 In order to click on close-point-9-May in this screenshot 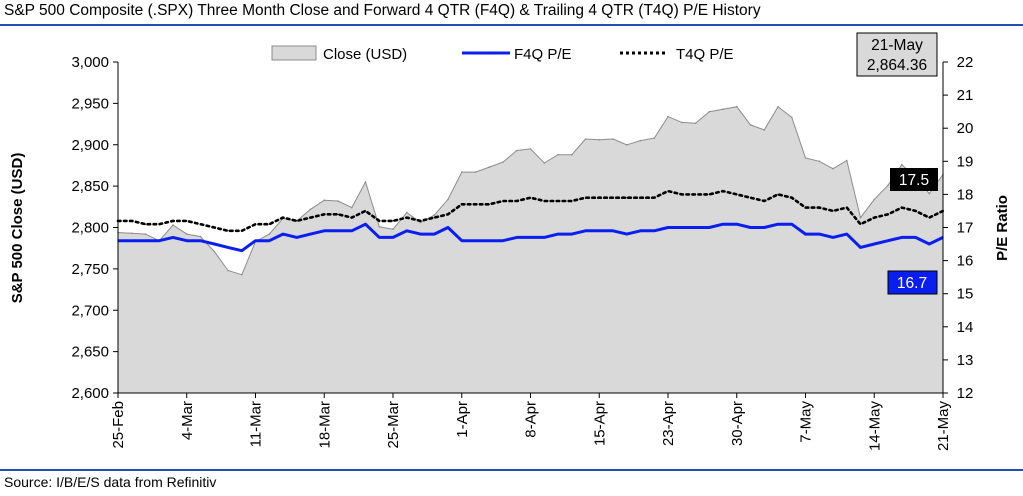, I will do `click(833, 168)`.